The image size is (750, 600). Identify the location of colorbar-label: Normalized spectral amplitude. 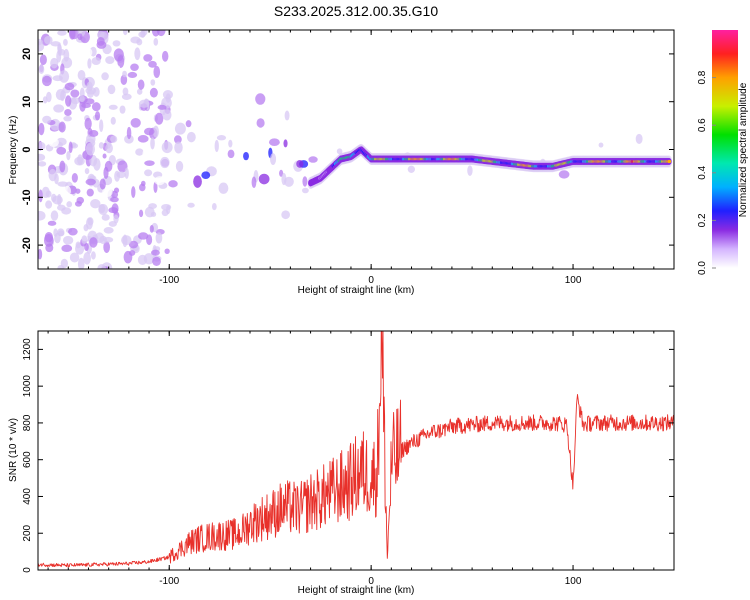
(743, 149).